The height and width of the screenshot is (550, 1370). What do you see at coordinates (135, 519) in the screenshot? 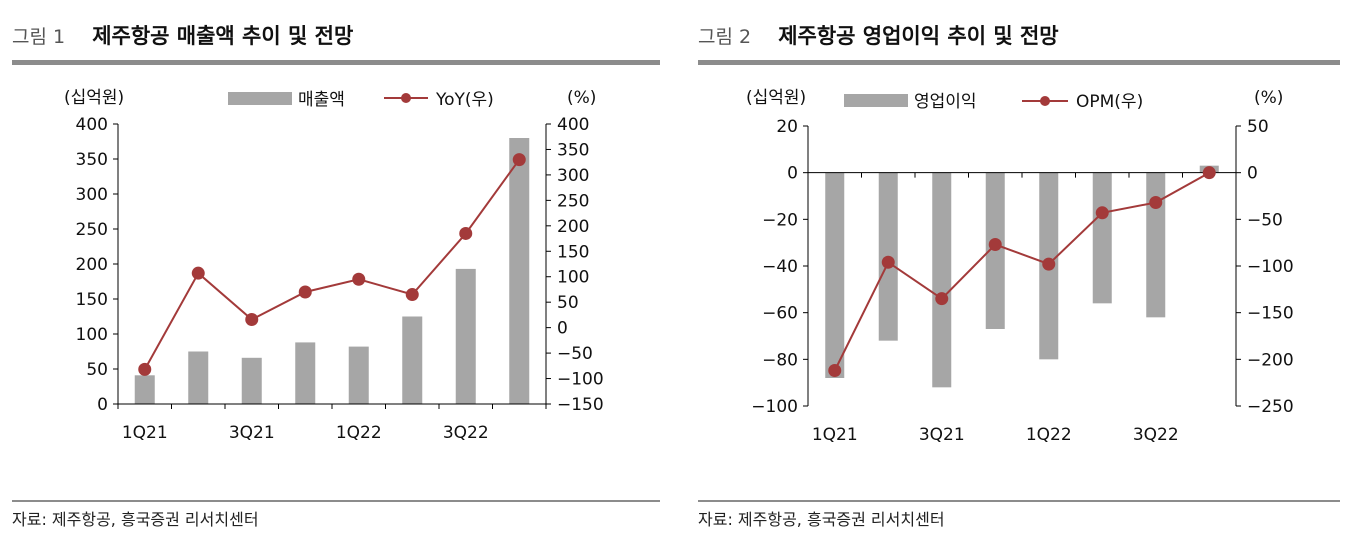
I see `figure-1-source: 자료: 제주항공, 흥국증권 리서치센터` at bounding box center [135, 519].